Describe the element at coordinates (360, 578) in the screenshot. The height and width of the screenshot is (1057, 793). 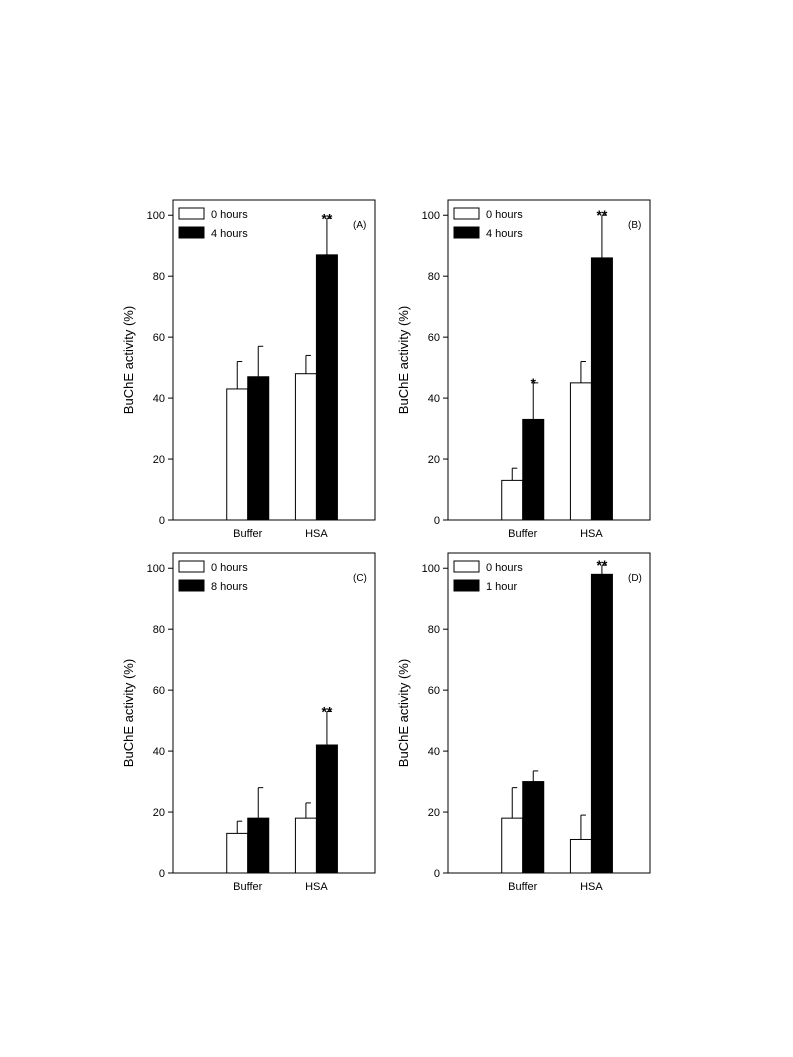
I see `panel-label: (C)` at that location.